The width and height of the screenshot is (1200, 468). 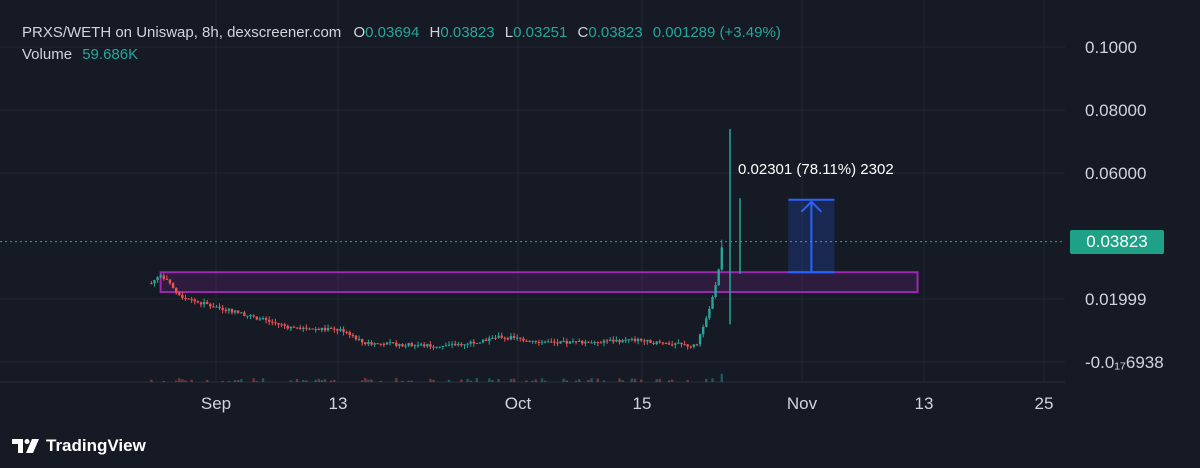 What do you see at coordinates (25, 446) in the screenshot?
I see `tradingview-logo-icon` at bounding box center [25, 446].